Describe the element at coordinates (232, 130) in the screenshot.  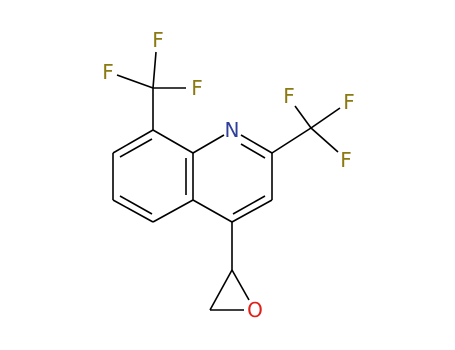
I see `atom-label: N` at that location.